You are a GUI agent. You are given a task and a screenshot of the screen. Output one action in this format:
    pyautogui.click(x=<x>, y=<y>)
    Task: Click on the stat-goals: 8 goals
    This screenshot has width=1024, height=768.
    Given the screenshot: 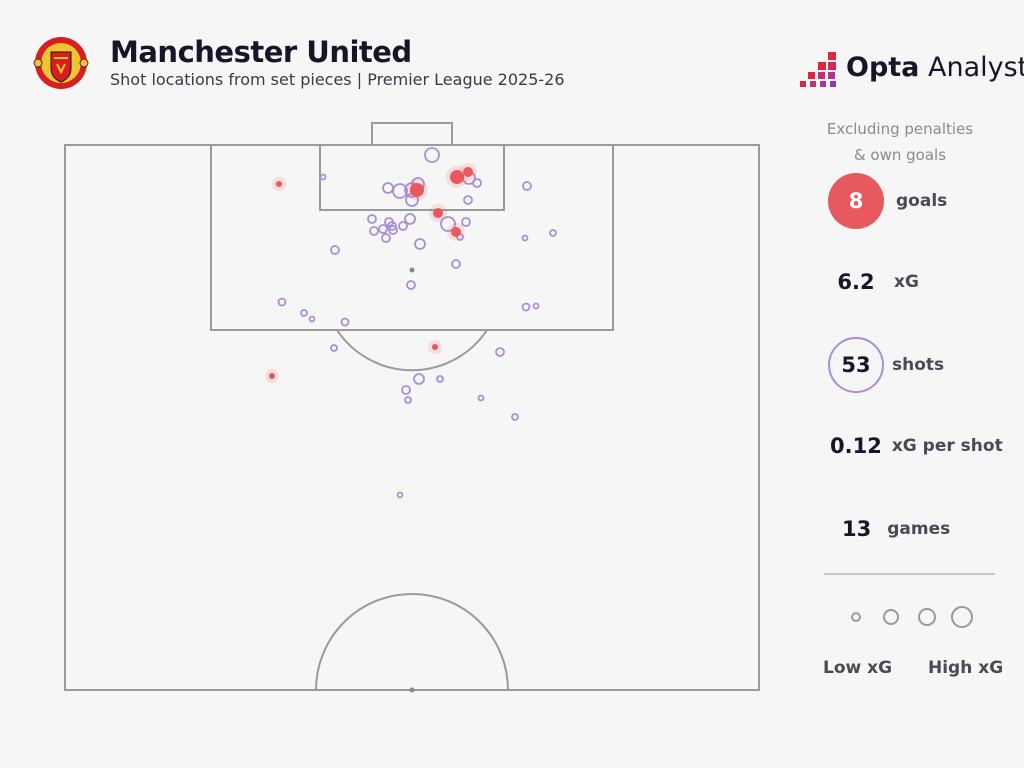 What is the action you would take?
    pyautogui.click(x=887, y=201)
    